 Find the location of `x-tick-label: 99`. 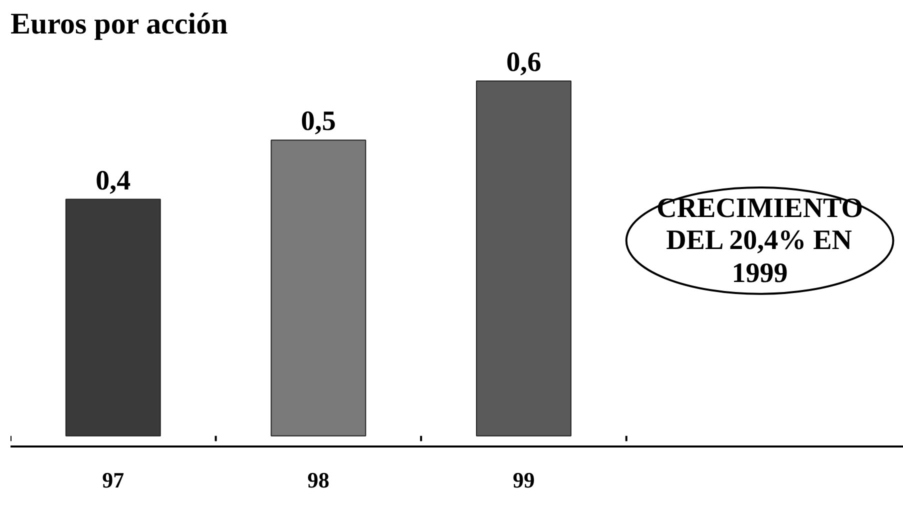

x-tick-label: 99 is located at coordinates (523, 480).